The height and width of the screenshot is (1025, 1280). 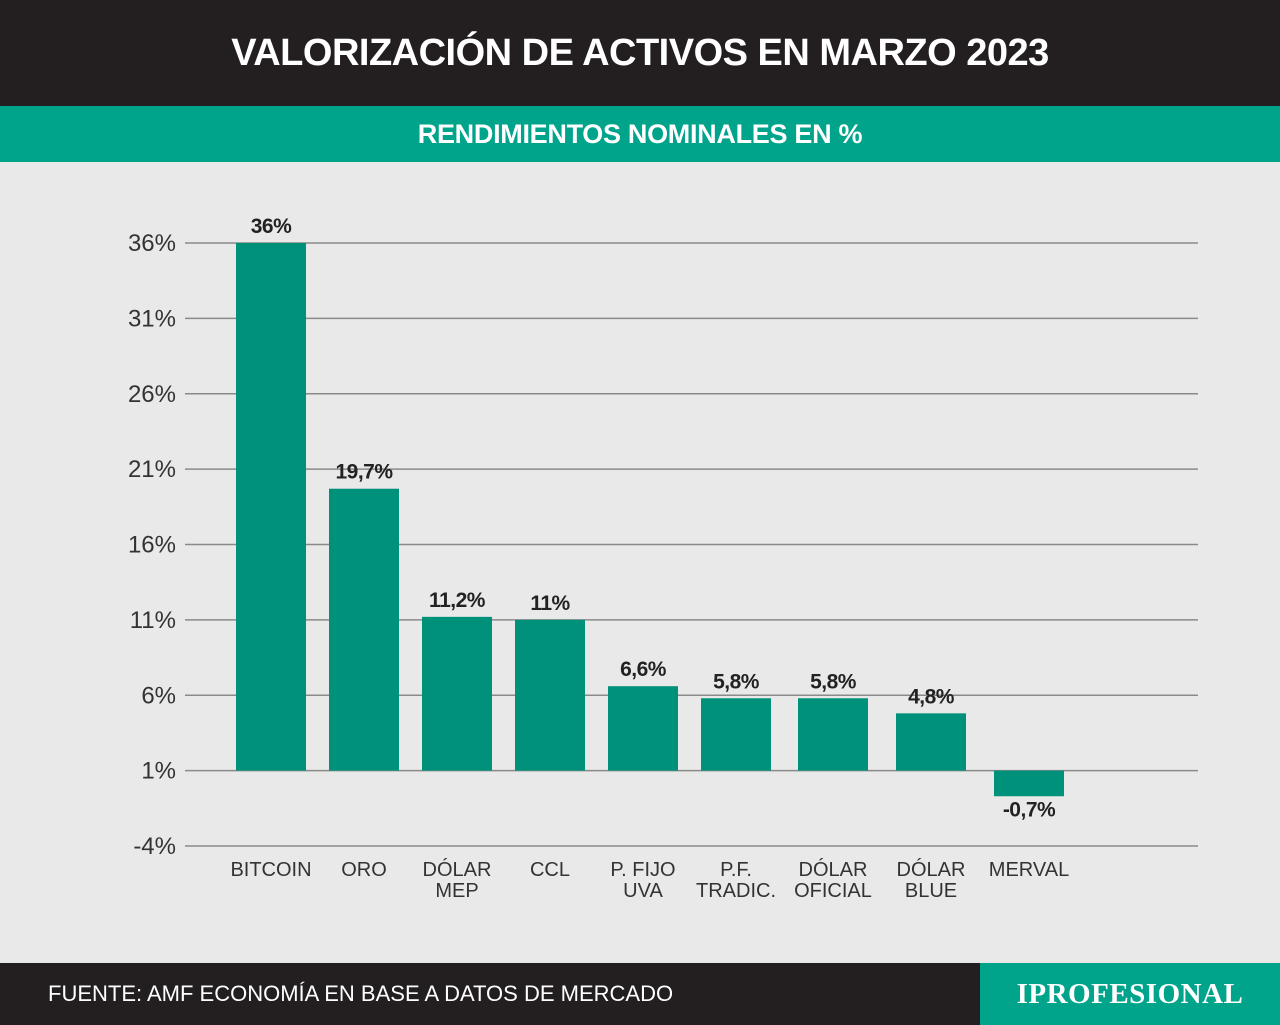 What do you see at coordinates (1130, 994) in the screenshot?
I see `brand-logo: IPROFESIONAL` at bounding box center [1130, 994].